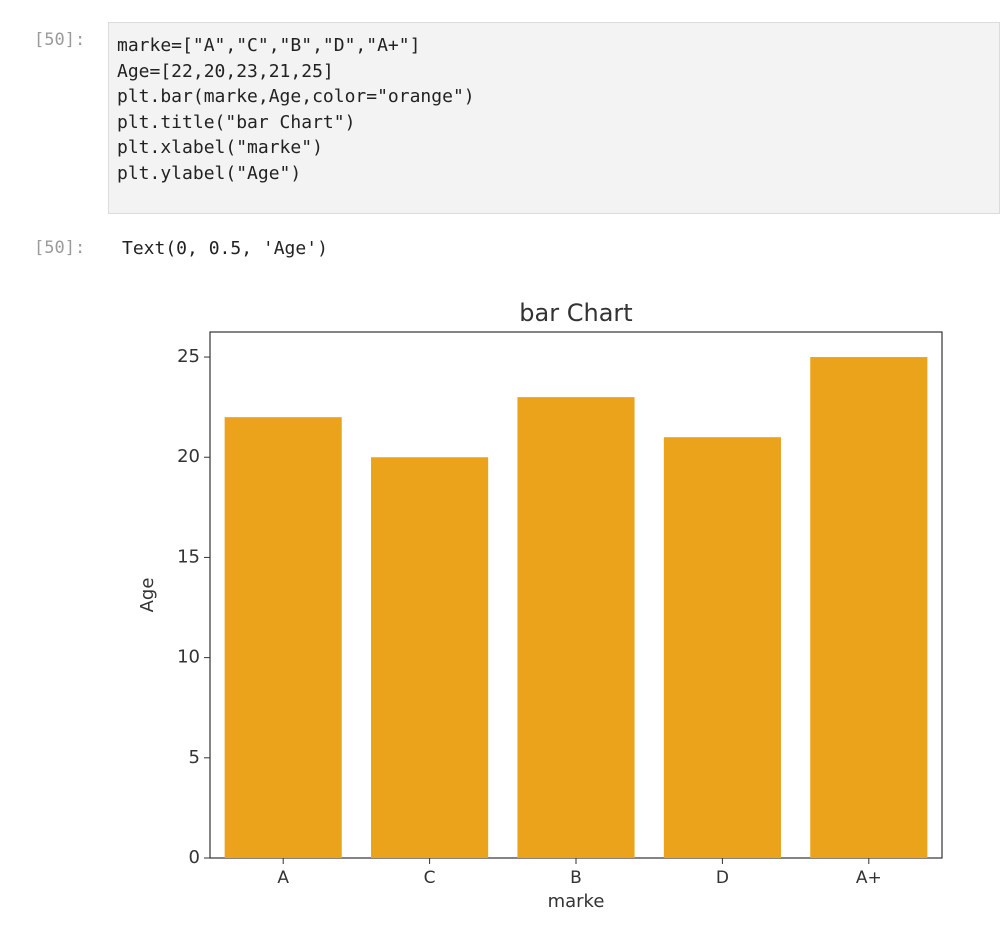 The image size is (1000, 929). Describe the element at coordinates (220, 147) in the screenshot. I see `code-line: plt.xlabel("marke")` at that location.